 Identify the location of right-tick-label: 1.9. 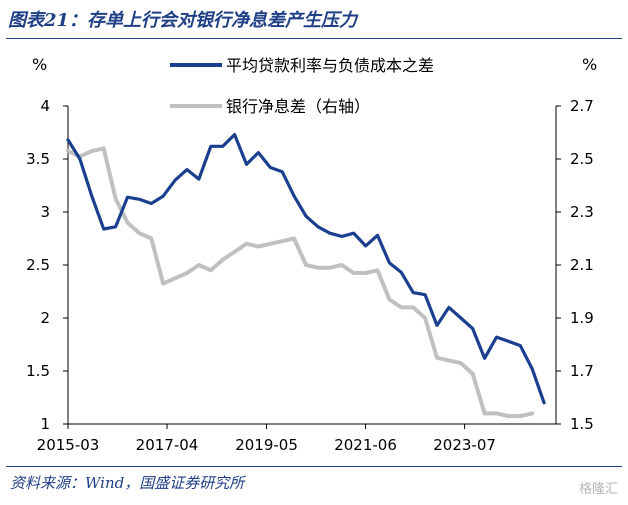
(582, 318).